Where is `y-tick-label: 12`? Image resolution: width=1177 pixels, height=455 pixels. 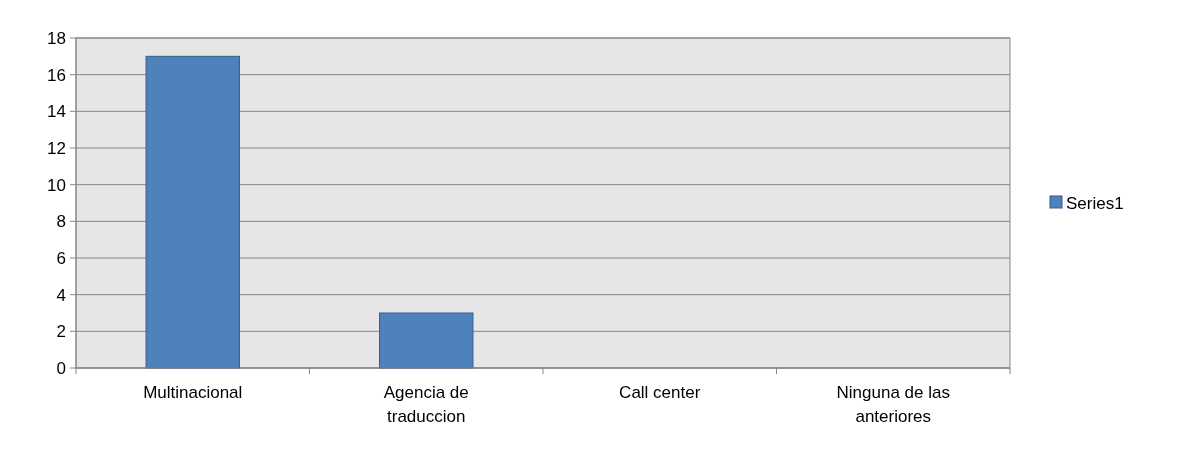
y-tick-label: 12 is located at coordinates (56, 148).